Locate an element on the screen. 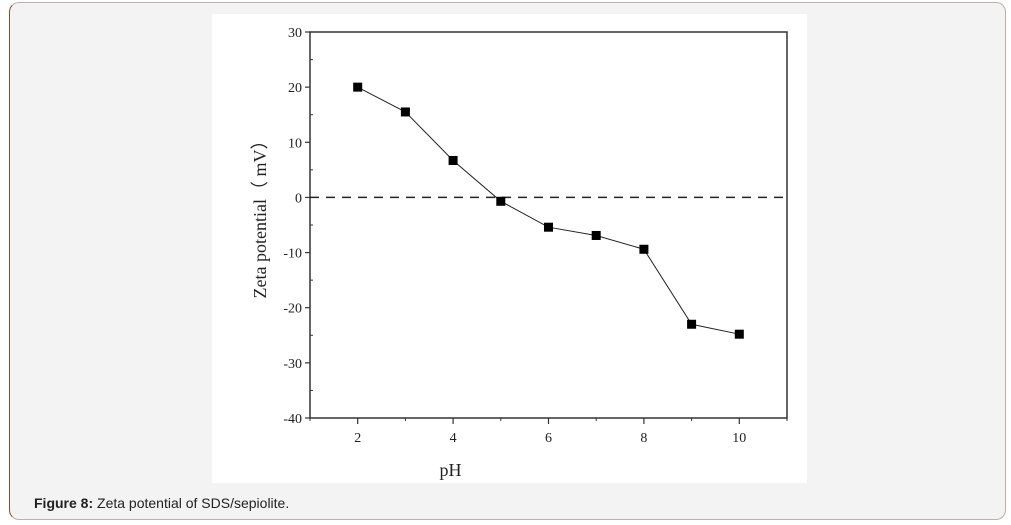 The width and height of the screenshot is (1011, 525). y-tick-label: 20 is located at coordinates (295, 88).